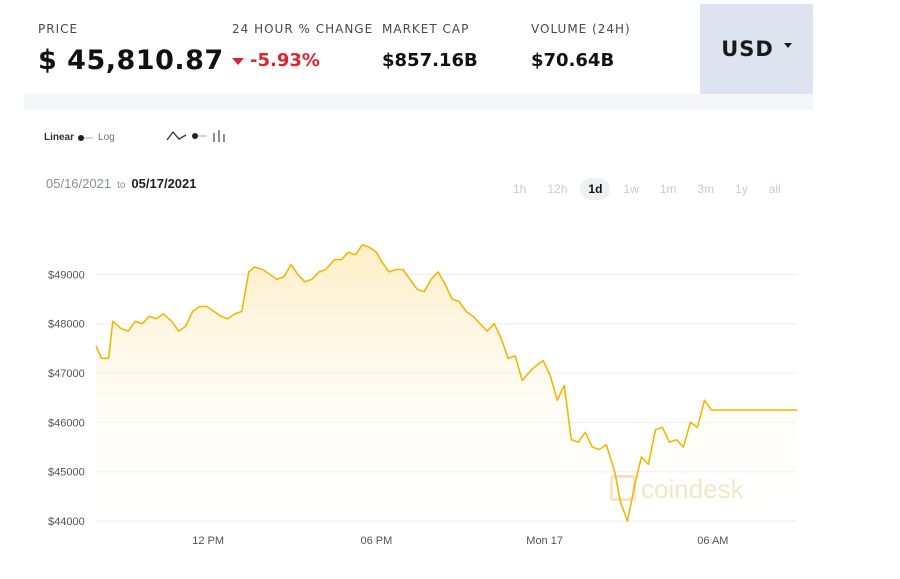  I want to click on currency-label: USD, so click(747, 49).